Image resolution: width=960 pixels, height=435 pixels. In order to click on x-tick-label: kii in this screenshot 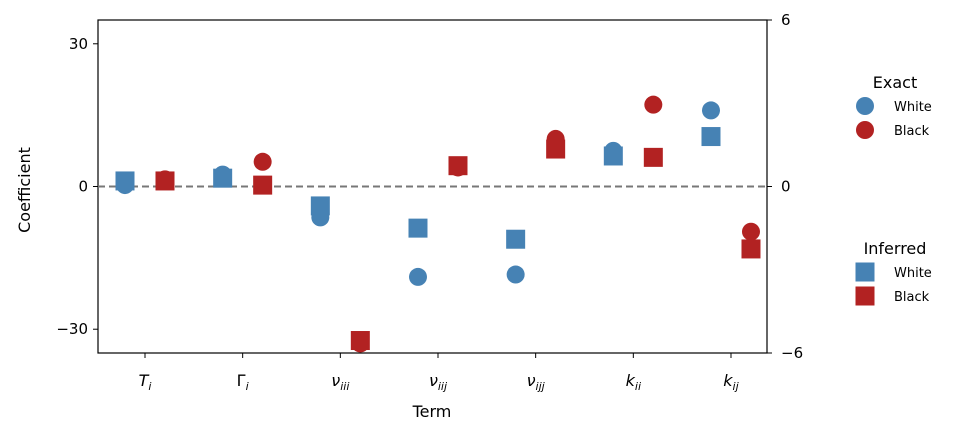, I will do `click(633, 382)`.